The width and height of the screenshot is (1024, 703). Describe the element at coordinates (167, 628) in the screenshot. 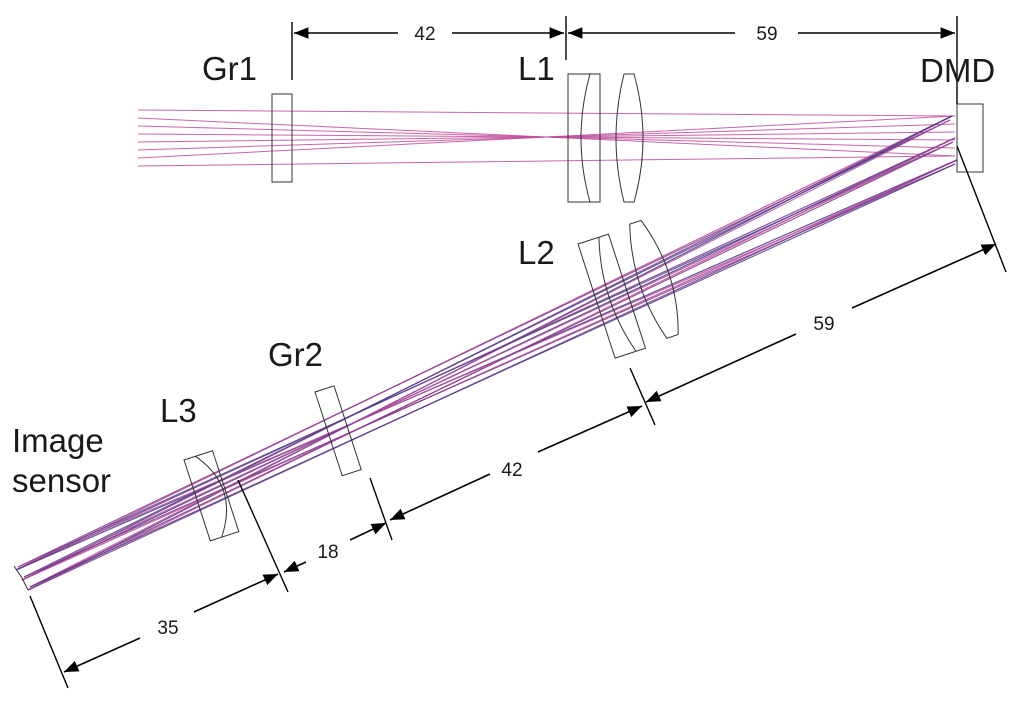

I see `dim-value-diag-35: 35` at that location.